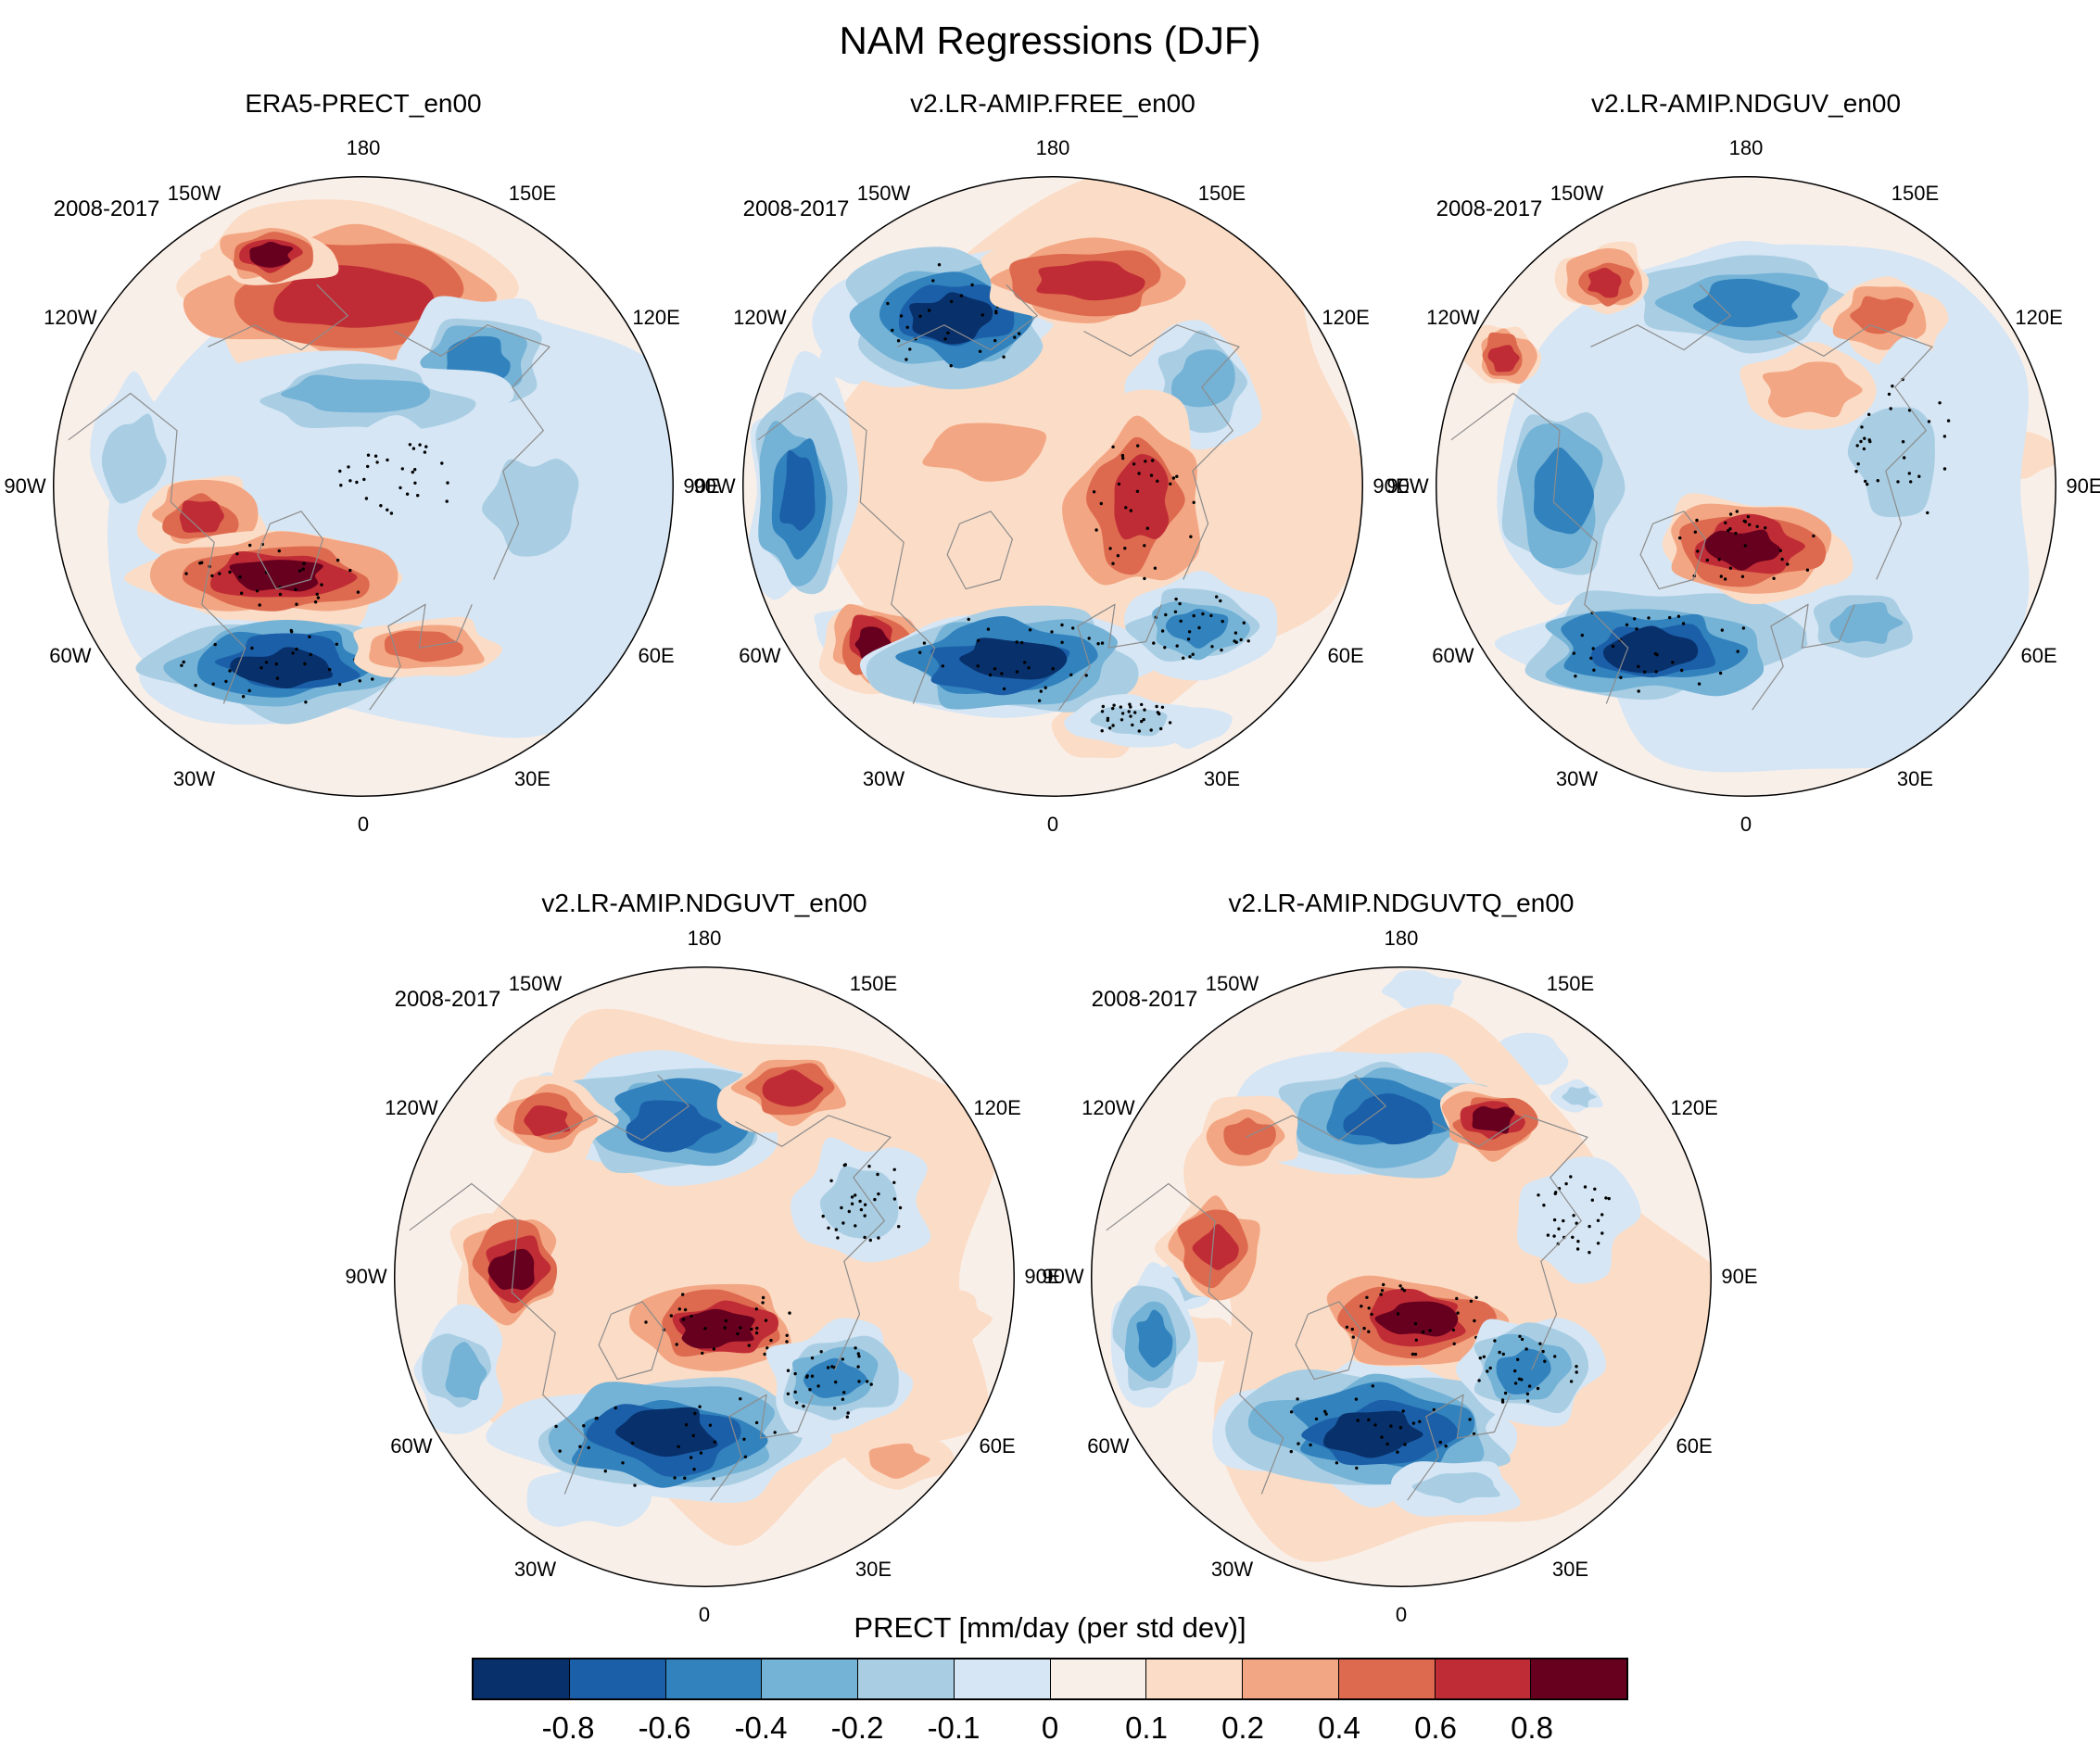  Describe the element at coordinates (761, 1727) in the screenshot. I see `colorbar-tick--0.4: -0.4` at that location.